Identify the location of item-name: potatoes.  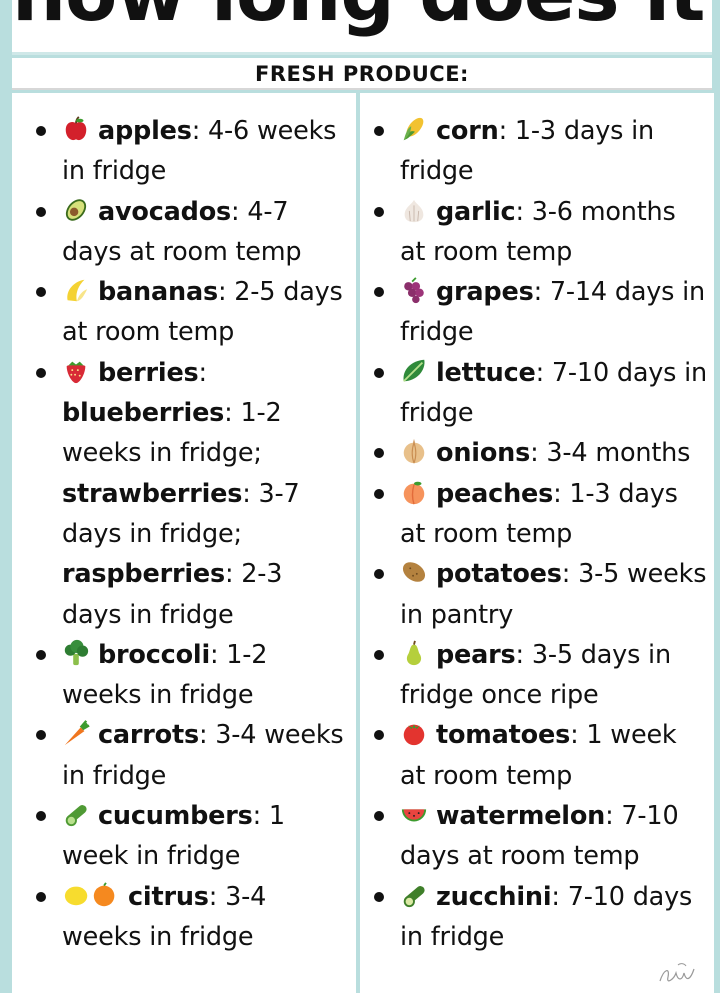
(499, 574).